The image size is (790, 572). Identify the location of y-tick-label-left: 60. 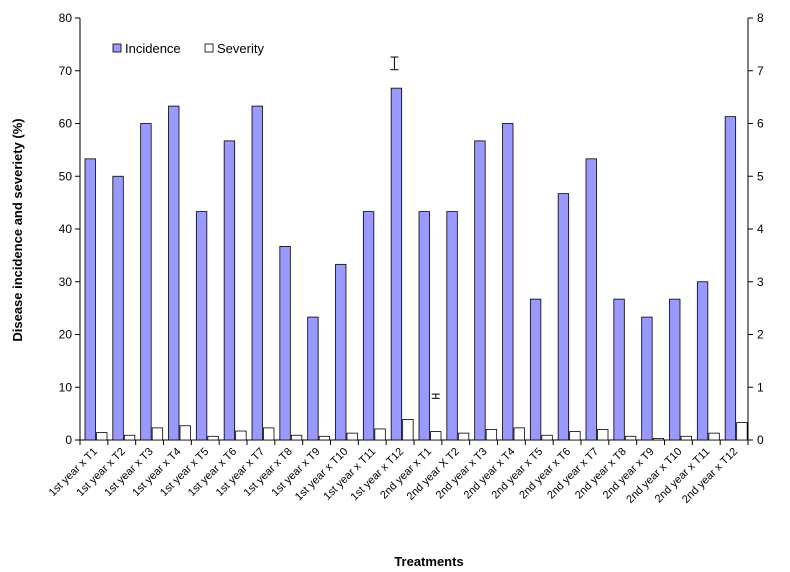
(66, 124).